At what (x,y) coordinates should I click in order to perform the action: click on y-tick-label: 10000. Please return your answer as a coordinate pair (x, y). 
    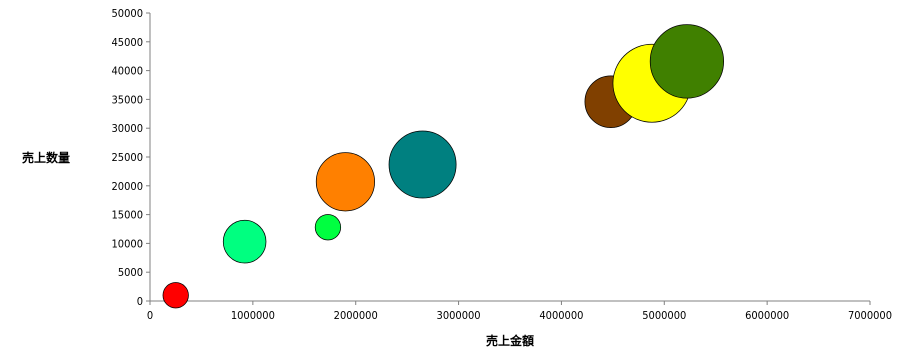
    Looking at the image, I should click on (127, 243).